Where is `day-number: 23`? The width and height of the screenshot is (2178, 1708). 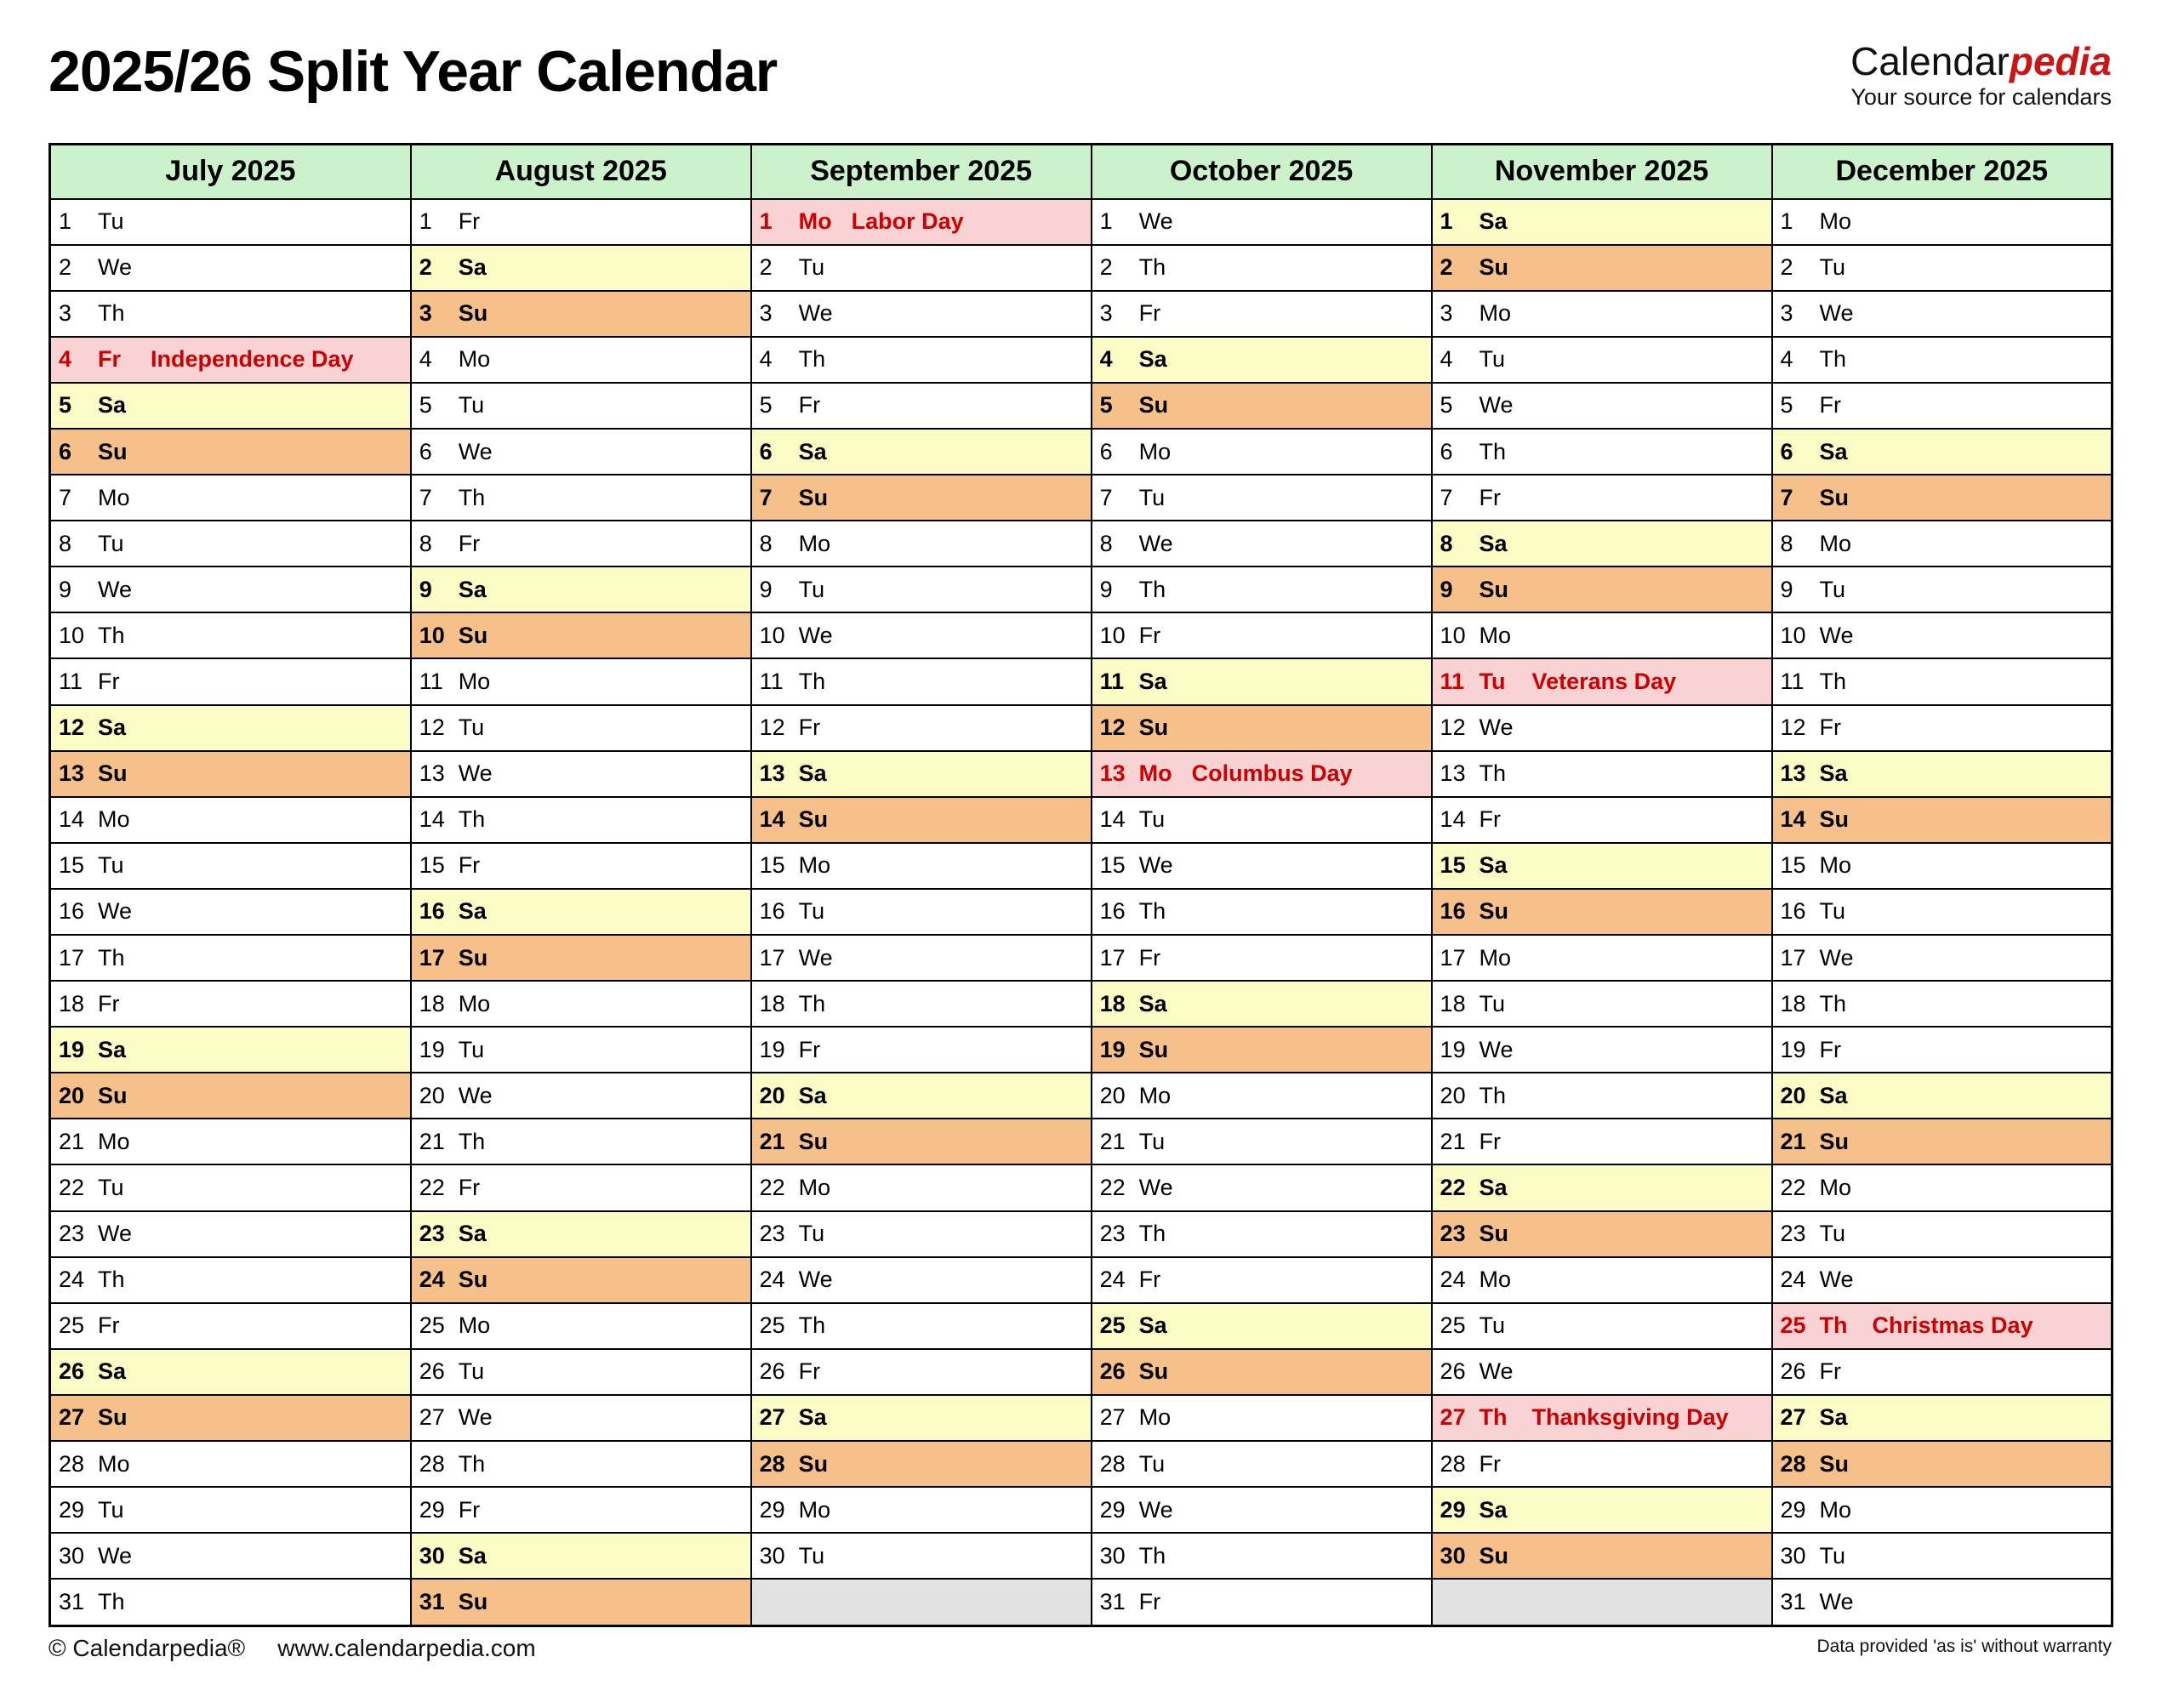 day-number: 23 is located at coordinates (772, 1234).